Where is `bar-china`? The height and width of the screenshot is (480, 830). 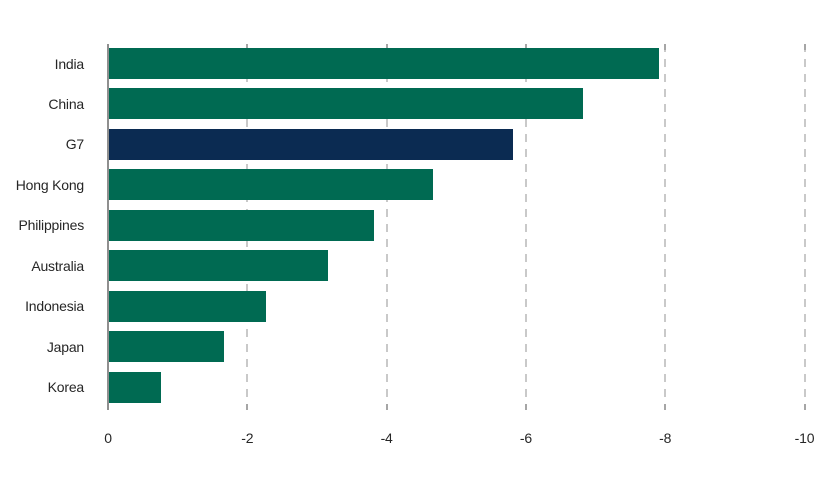
bar-china is located at coordinates (346, 104).